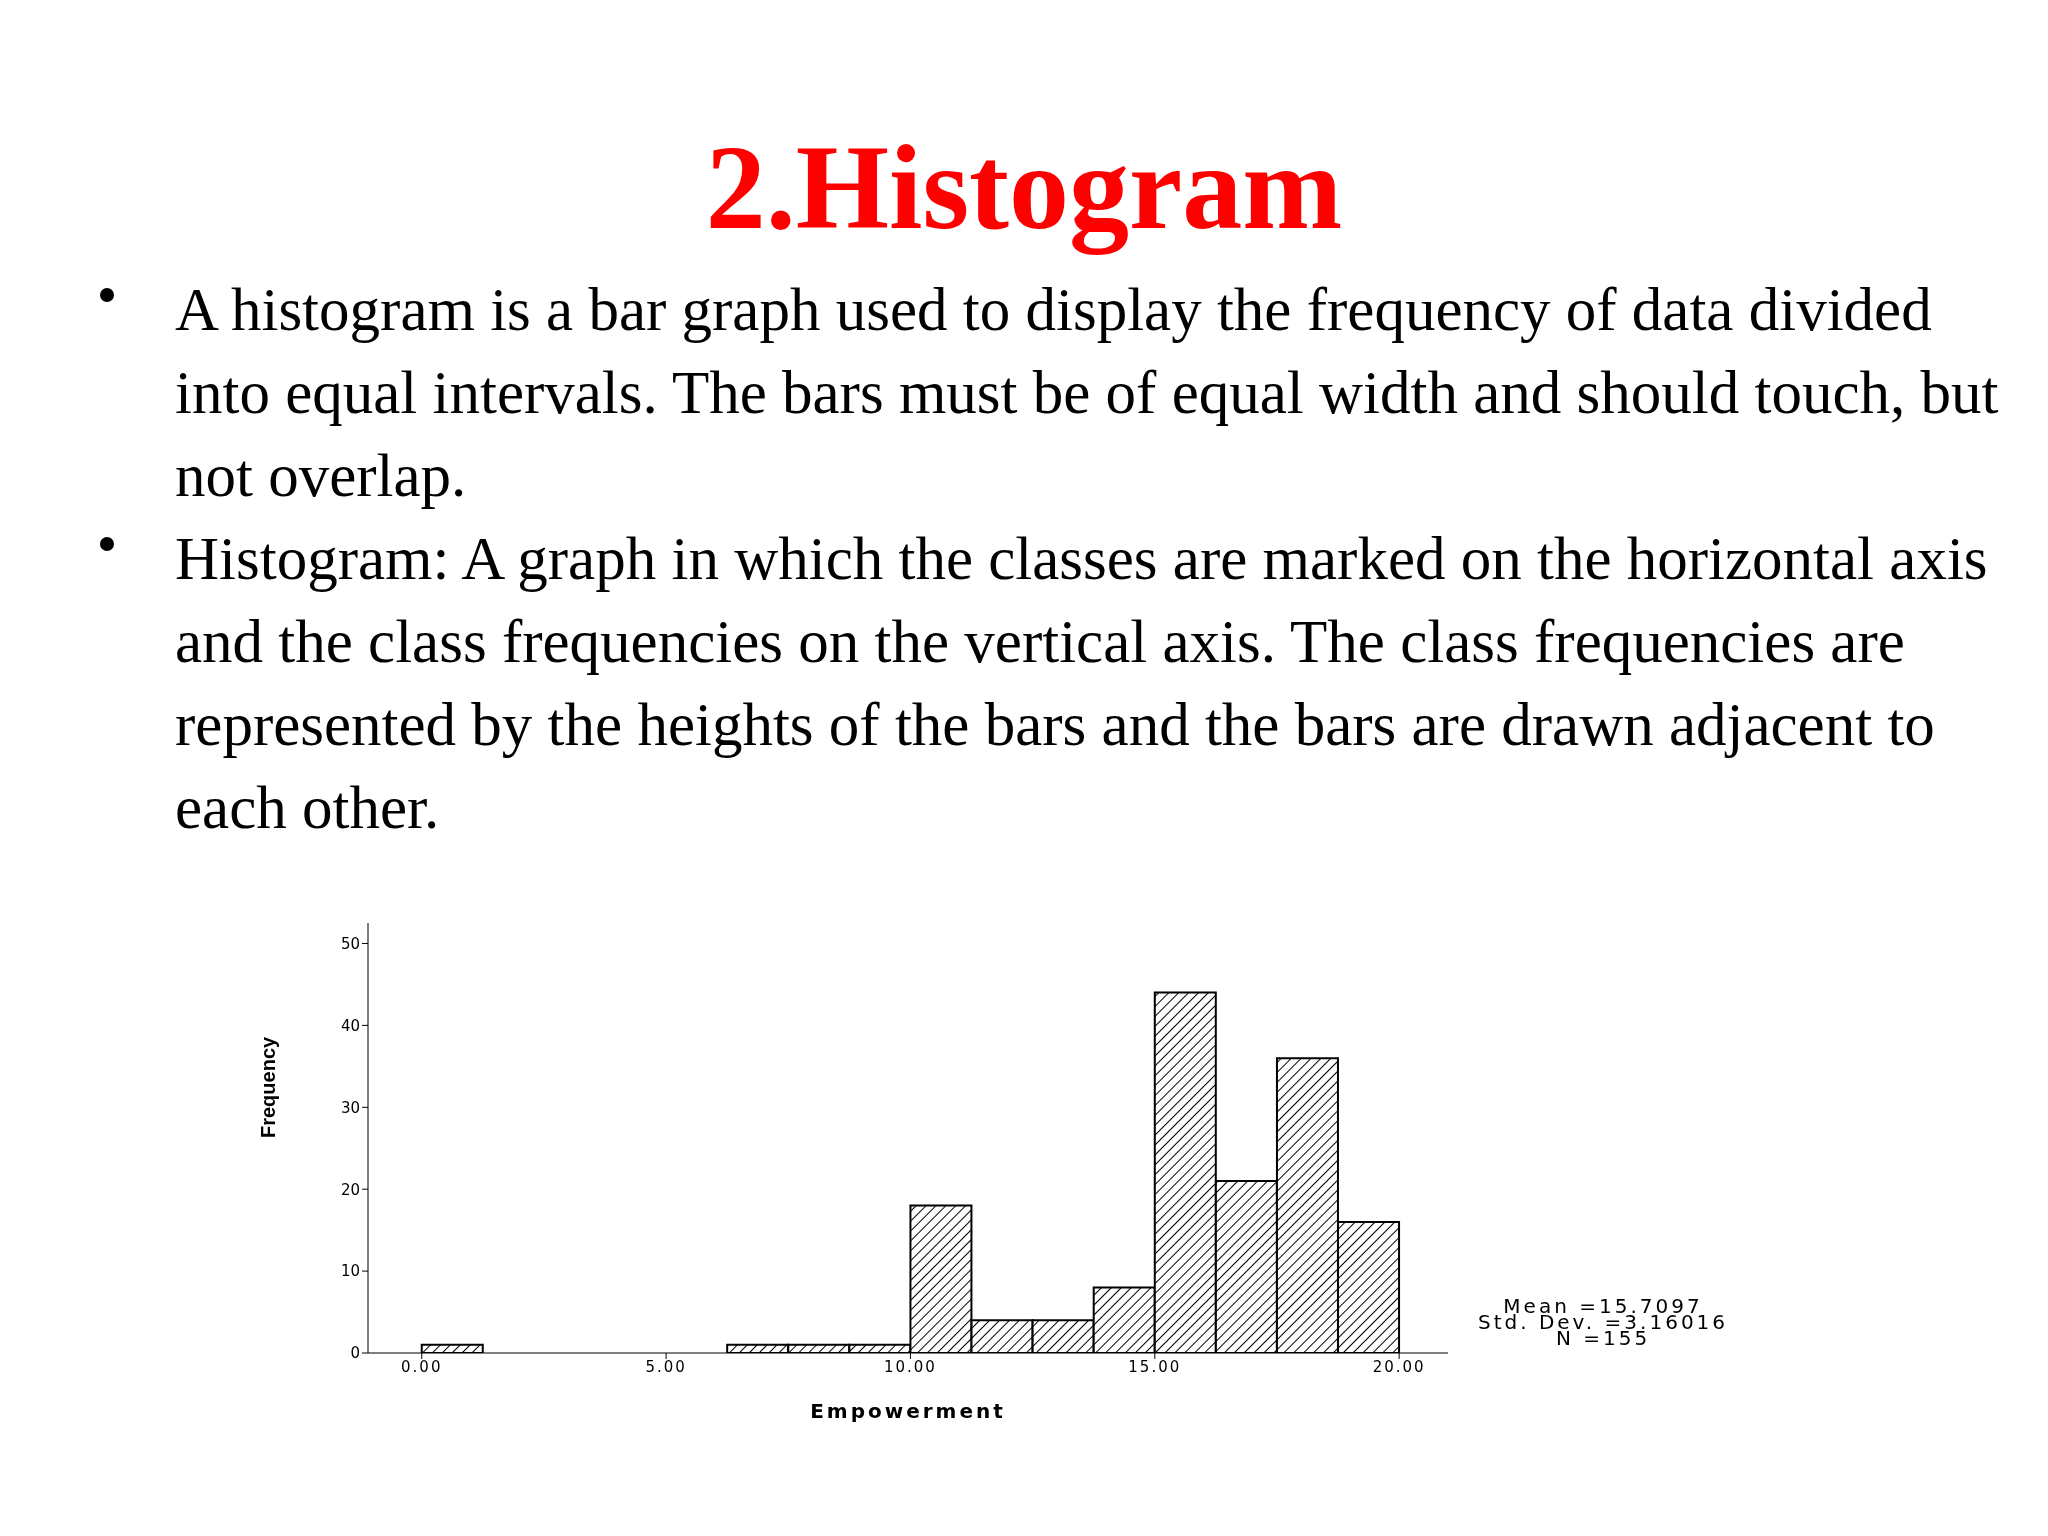 The width and height of the screenshot is (2048, 1536). What do you see at coordinates (908, 1411) in the screenshot?
I see `x-axis-title: Empowerment` at bounding box center [908, 1411].